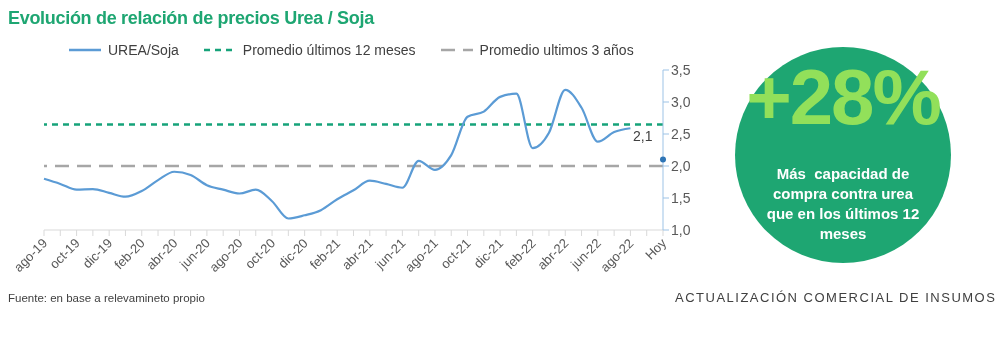 The image size is (1006, 337). What do you see at coordinates (191, 18) in the screenshot?
I see `chart-title: Evolución de relación de precios Urea / Soja` at bounding box center [191, 18].